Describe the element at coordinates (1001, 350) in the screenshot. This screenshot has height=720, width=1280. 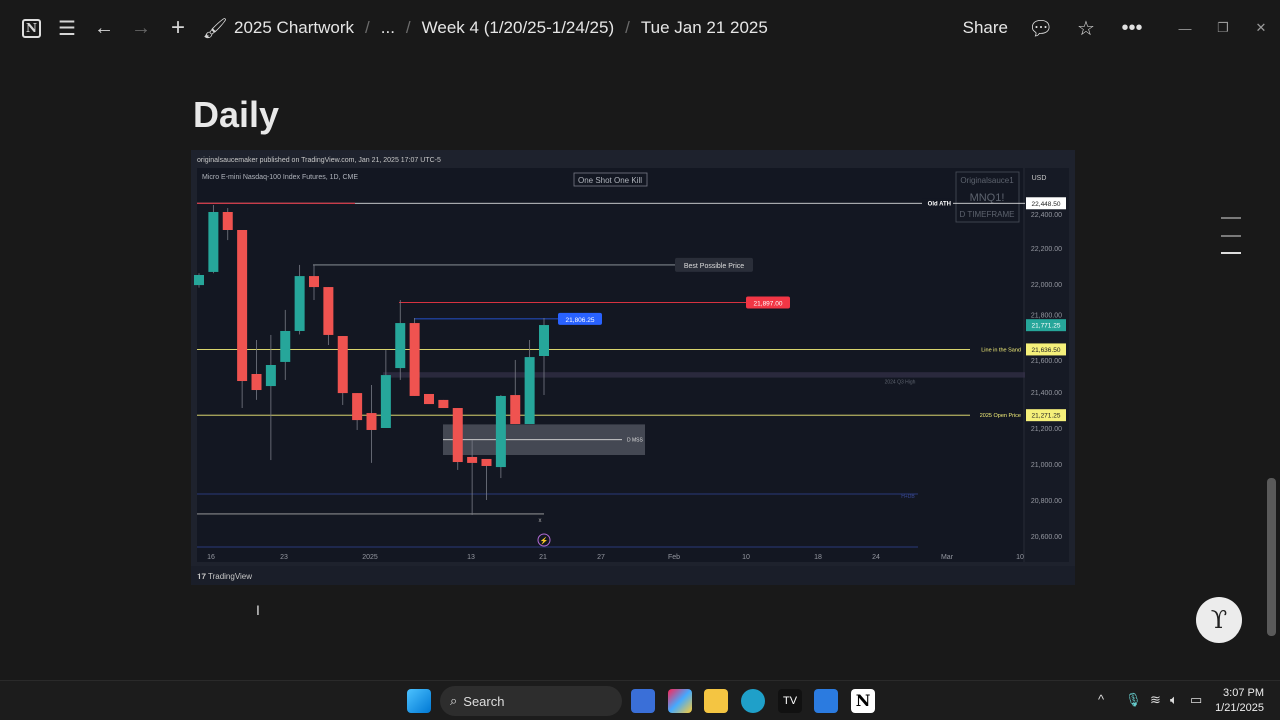
I see `level-label: Line in the Sand` at that location.